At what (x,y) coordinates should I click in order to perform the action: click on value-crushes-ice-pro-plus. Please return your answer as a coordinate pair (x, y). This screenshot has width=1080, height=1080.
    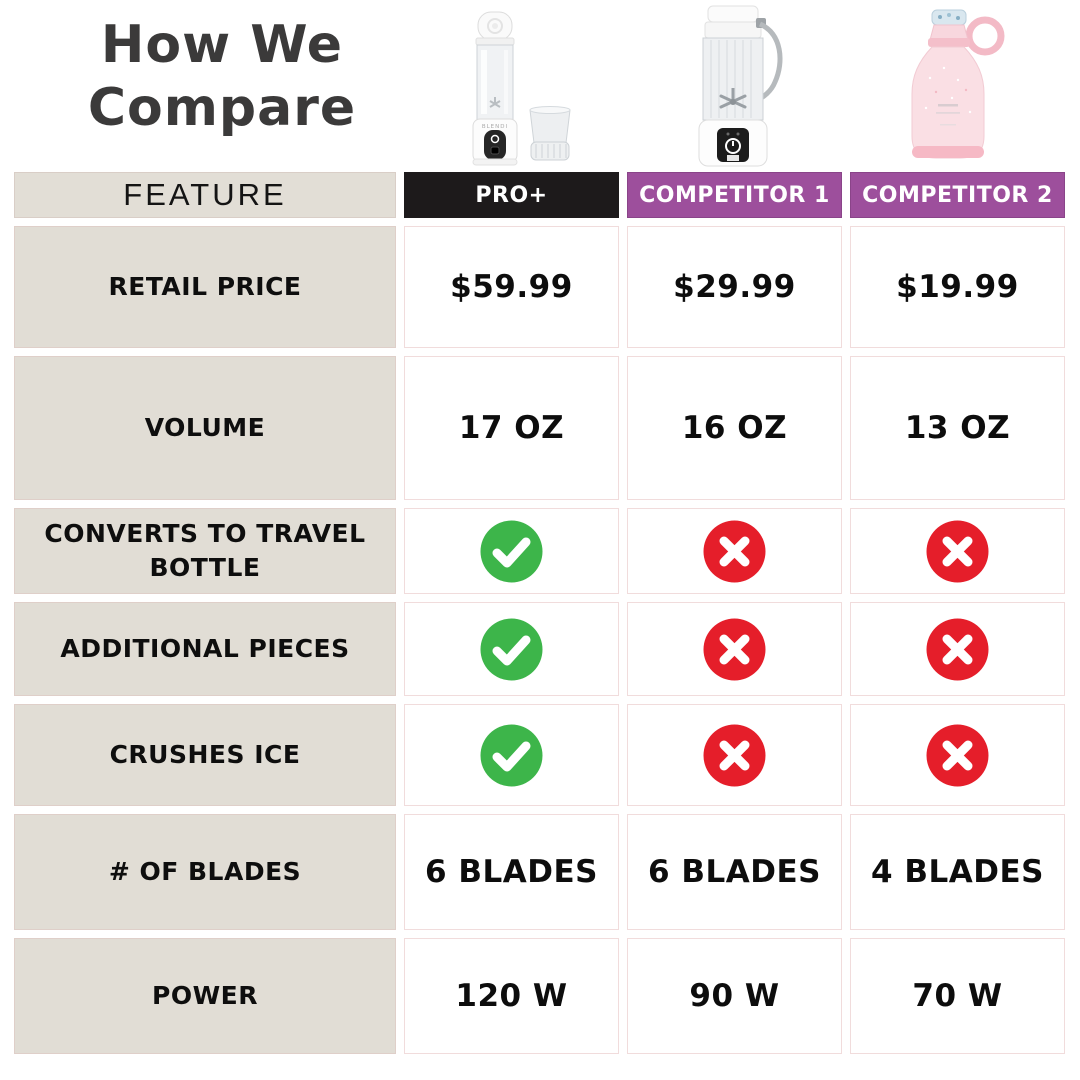
    Looking at the image, I should click on (511, 755).